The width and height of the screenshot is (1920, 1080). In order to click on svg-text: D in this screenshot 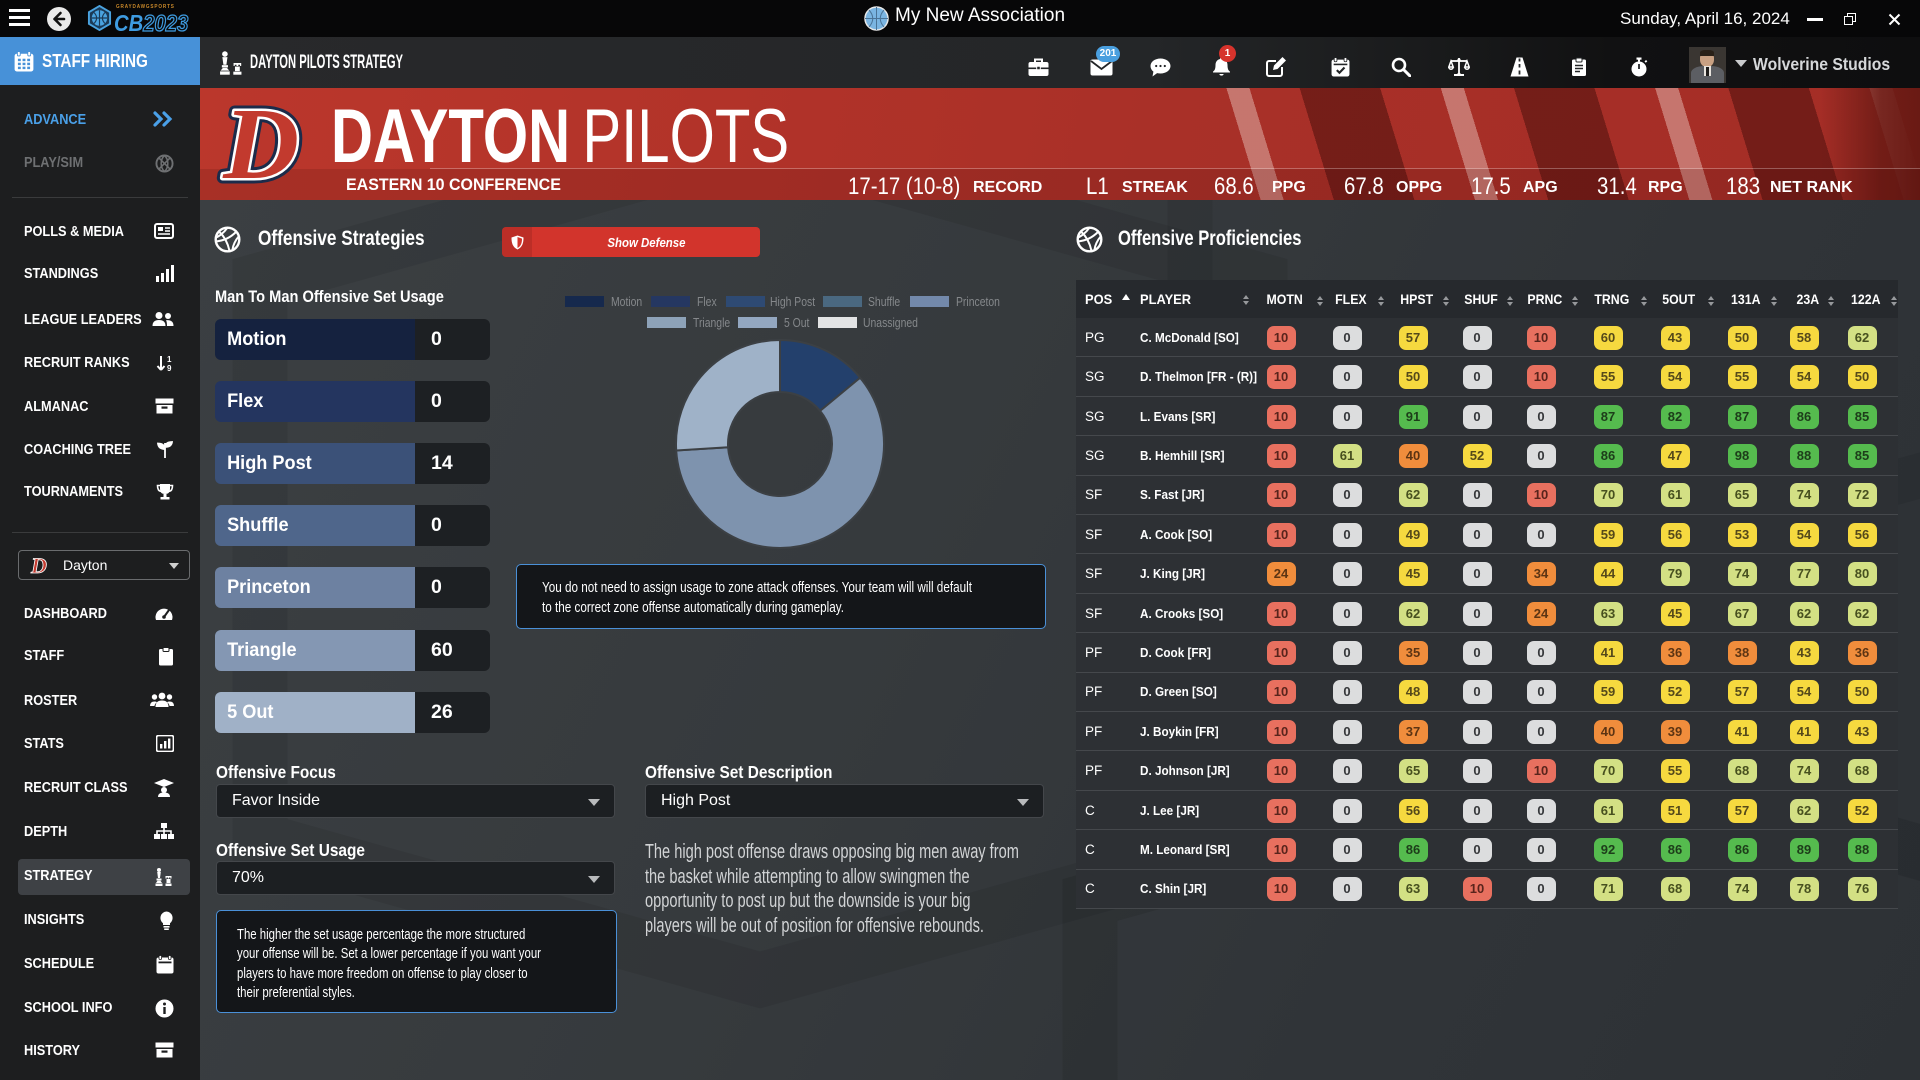, I will do `click(260, 146)`.